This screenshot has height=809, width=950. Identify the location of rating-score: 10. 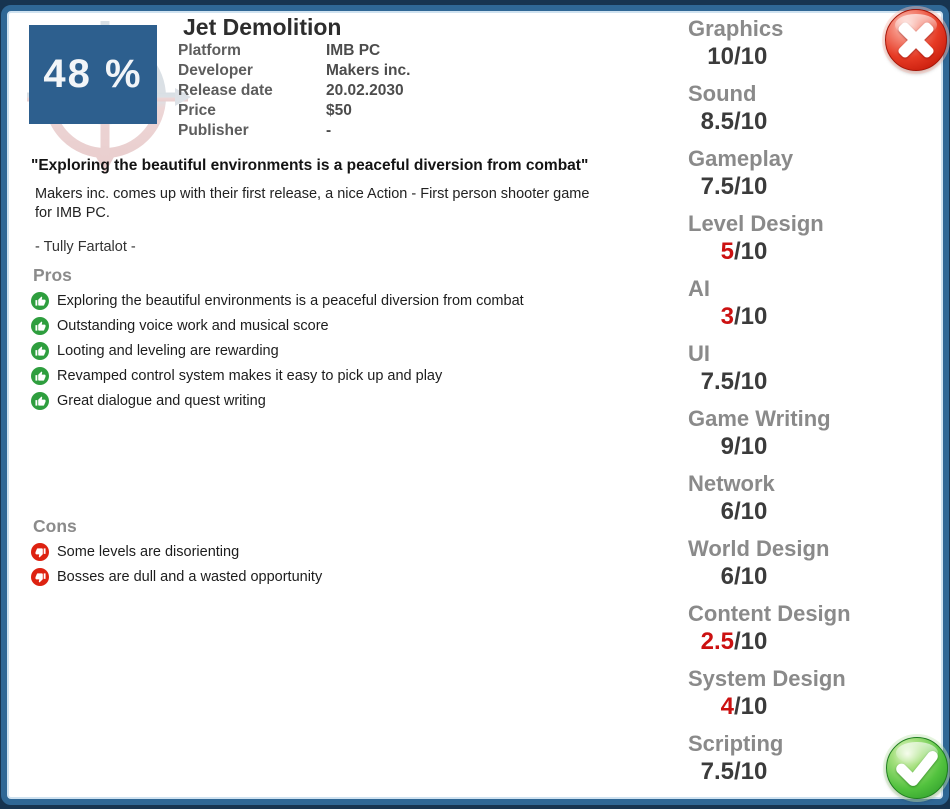
(720, 56).